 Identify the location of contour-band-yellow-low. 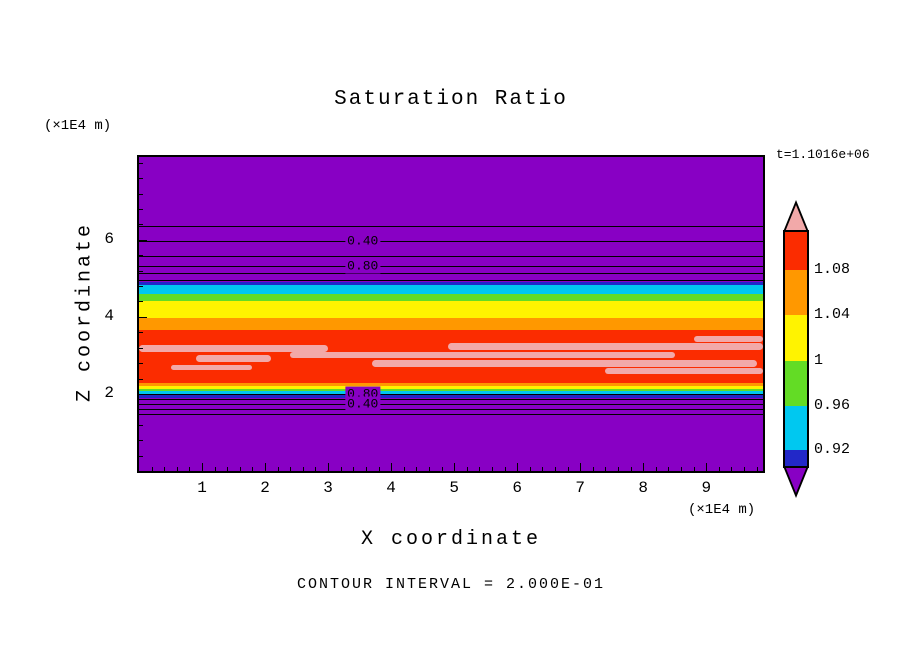
(451, 388).